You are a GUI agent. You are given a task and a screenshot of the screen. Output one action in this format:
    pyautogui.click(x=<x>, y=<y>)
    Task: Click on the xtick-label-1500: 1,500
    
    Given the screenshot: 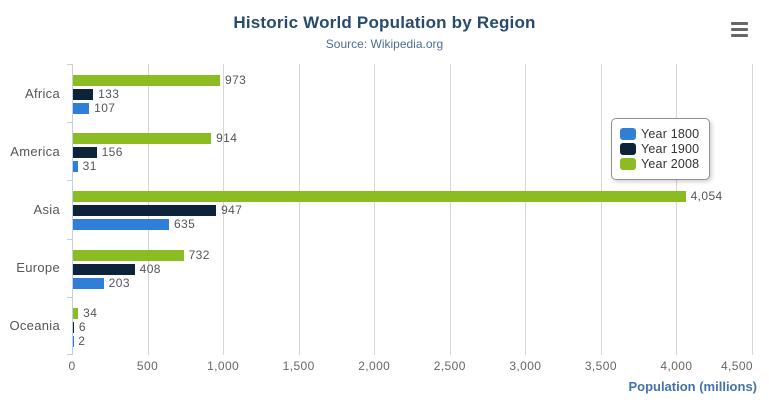 What is the action you would take?
    pyautogui.click(x=298, y=366)
    